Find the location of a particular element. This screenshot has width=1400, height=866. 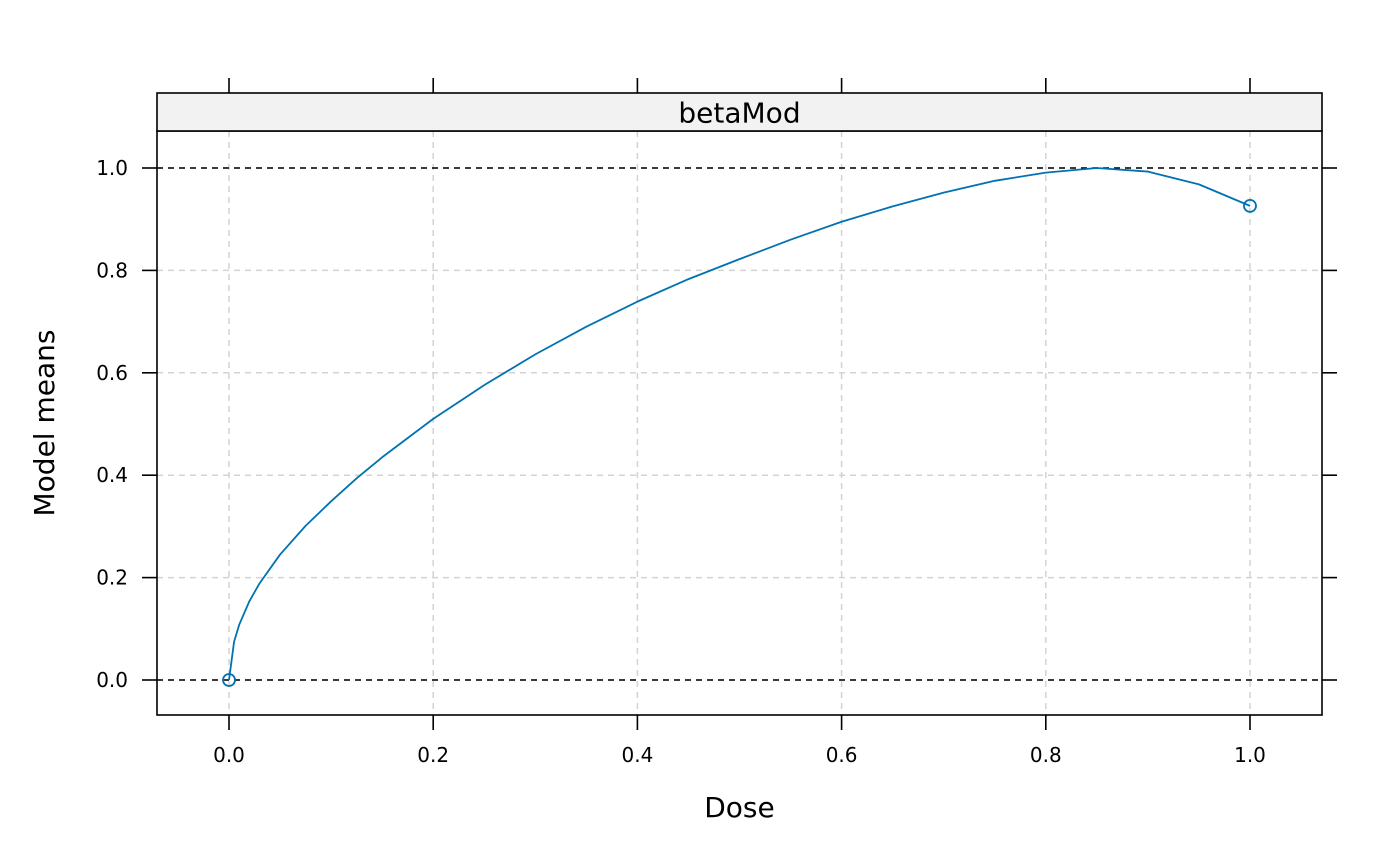

y-tick-label: 0.0 is located at coordinates (112, 680).